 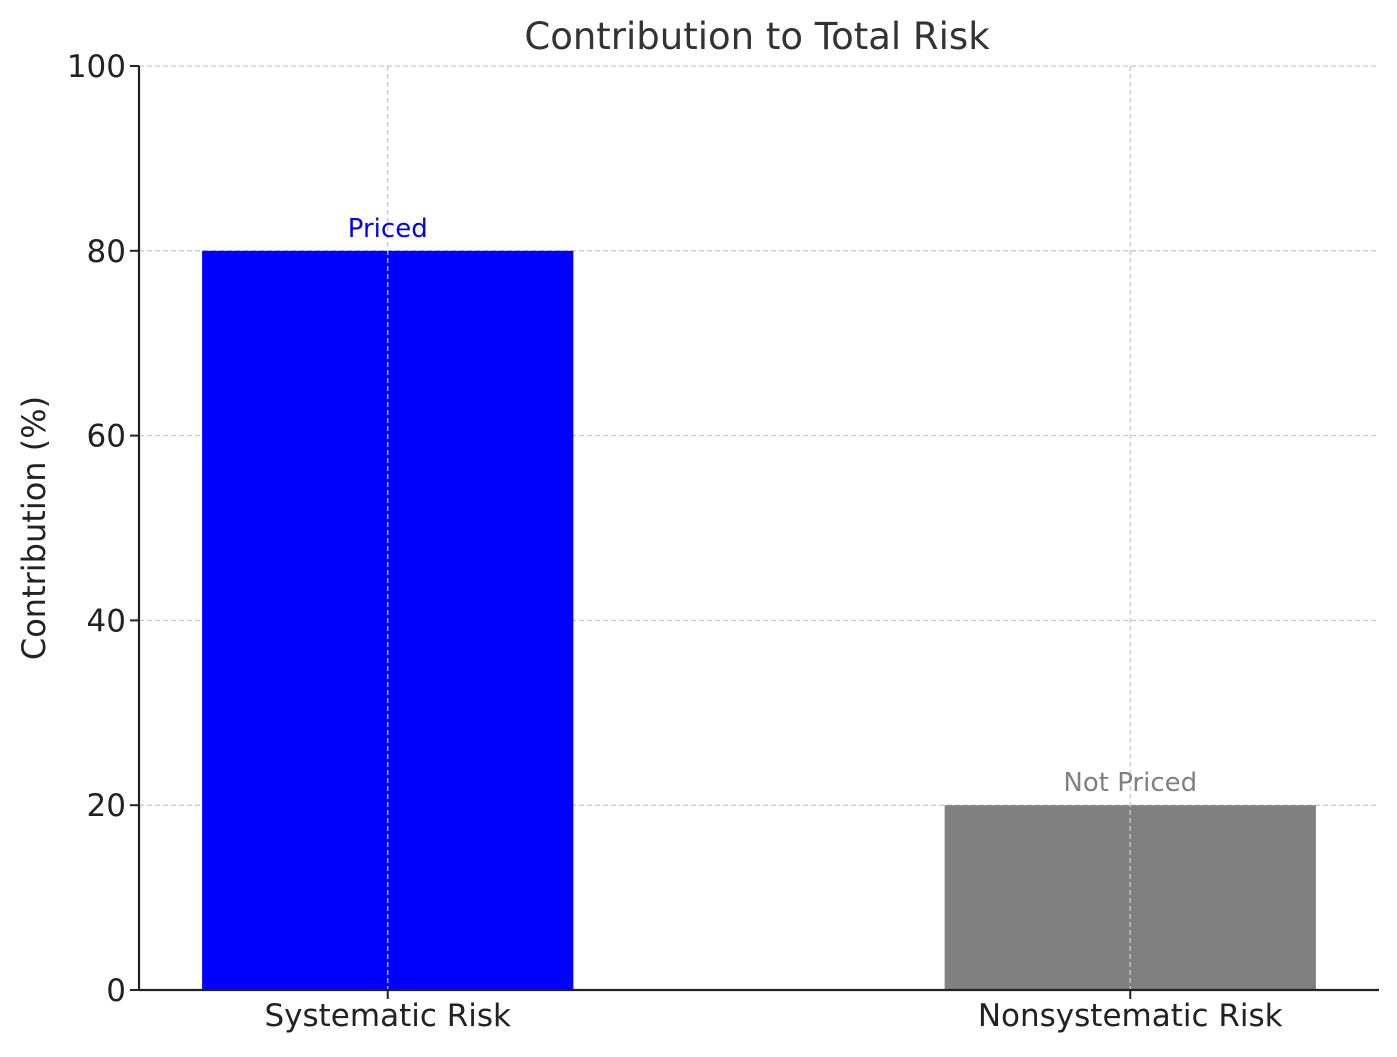 What do you see at coordinates (757, 36) in the screenshot?
I see `chart-title: Contribution to Total Risk` at bounding box center [757, 36].